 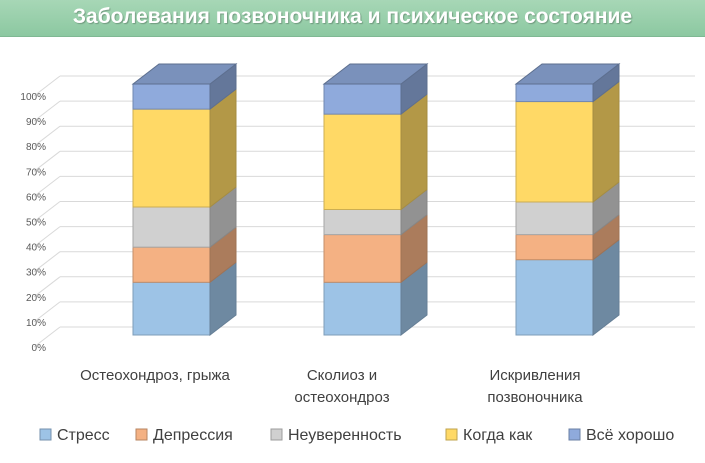 I want to click on y-tick-label: 30%, so click(x=36, y=273).